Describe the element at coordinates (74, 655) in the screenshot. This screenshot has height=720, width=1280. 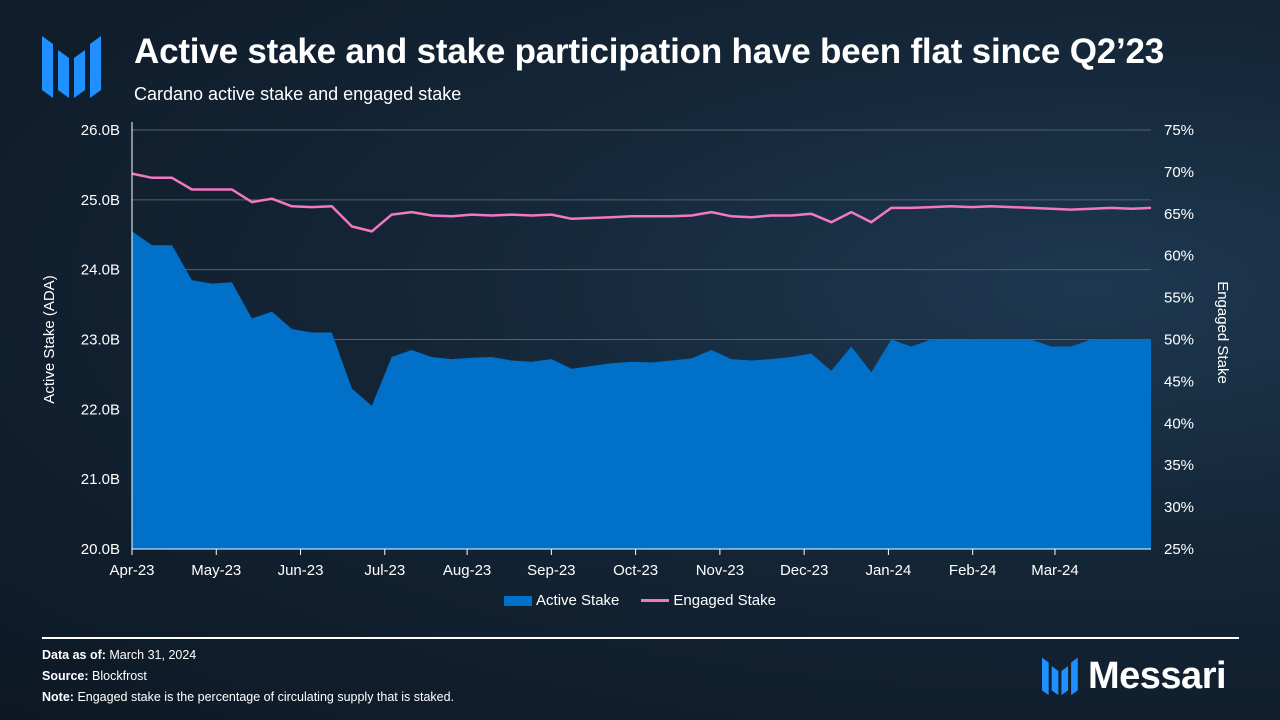
I see `data-as-of-label: Data as of:` at that location.